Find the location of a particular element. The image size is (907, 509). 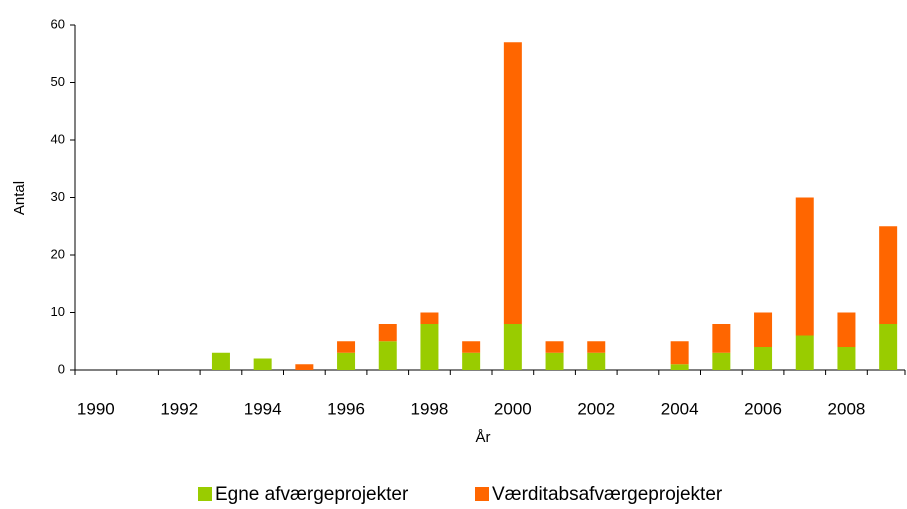

x-tick-label: 2000 is located at coordinates (513, 408).